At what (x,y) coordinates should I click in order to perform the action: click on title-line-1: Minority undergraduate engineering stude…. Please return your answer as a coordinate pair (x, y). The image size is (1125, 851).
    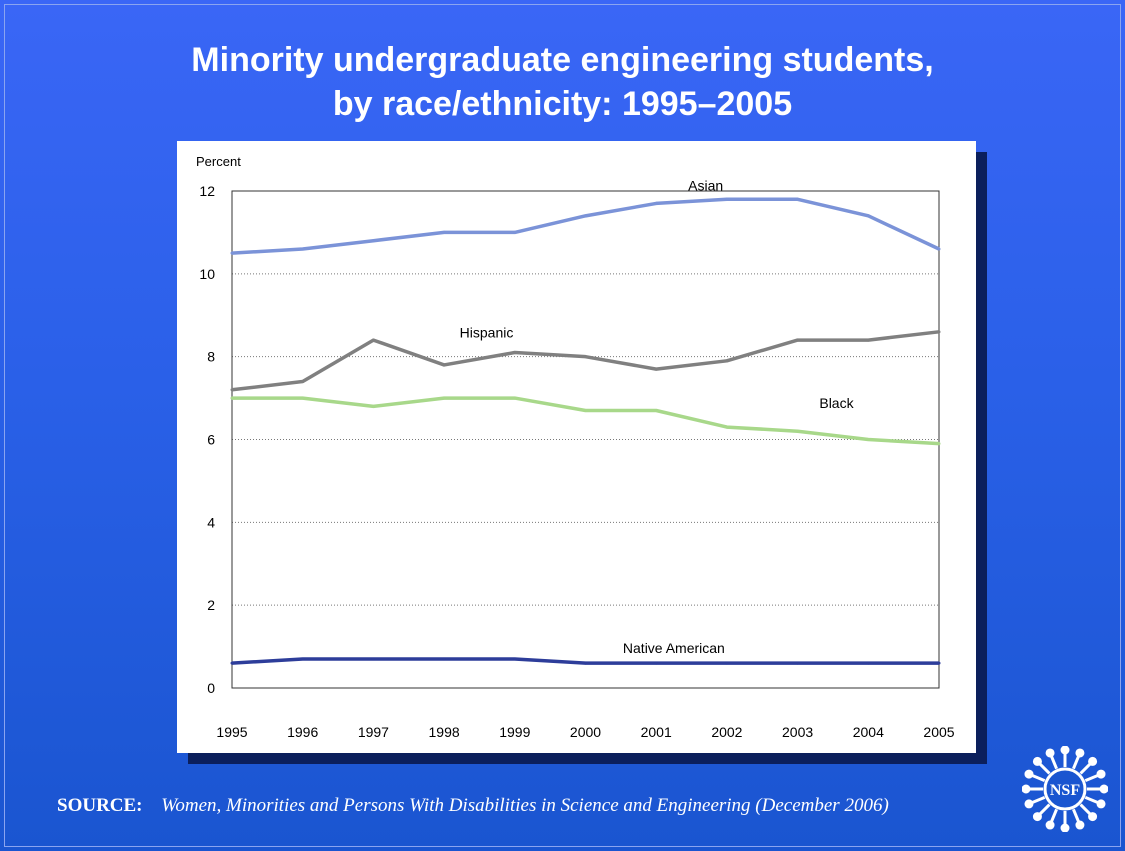
    Looking at the image, I should click on (562, 60).